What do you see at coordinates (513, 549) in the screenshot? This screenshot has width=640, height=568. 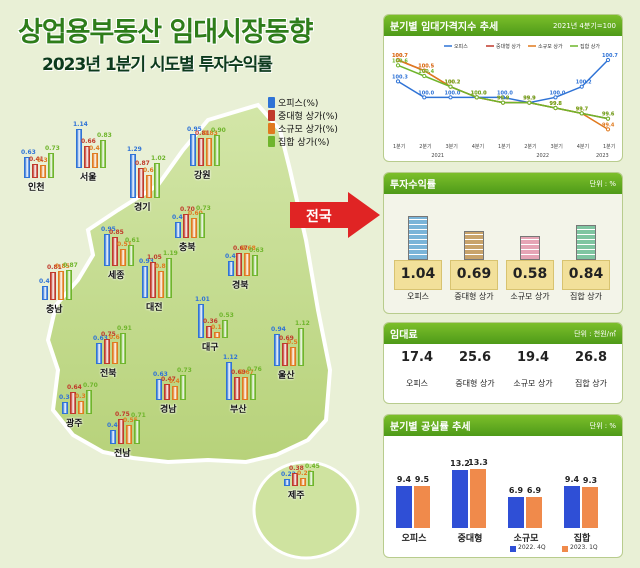 I see `vacancy-legend-swatch` at bounding box center [513, 549].